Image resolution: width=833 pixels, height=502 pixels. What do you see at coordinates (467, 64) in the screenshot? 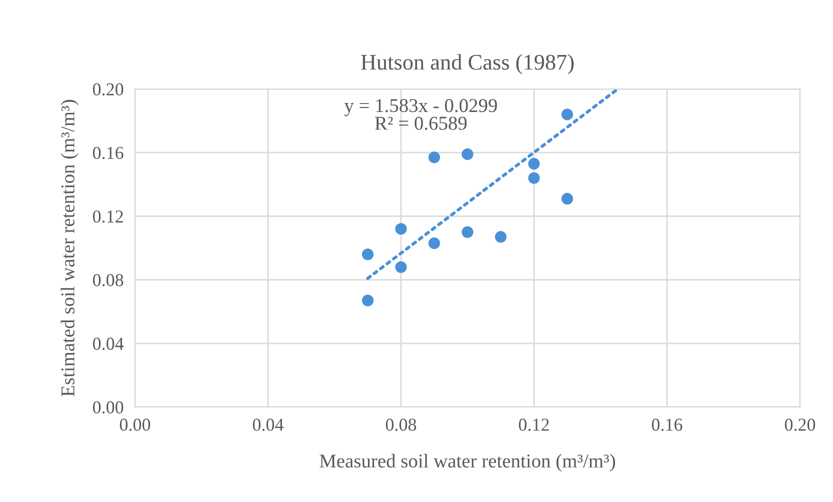
I see `chart-title: Hutson and Cass (1987)` at bounding box center [467, 64].